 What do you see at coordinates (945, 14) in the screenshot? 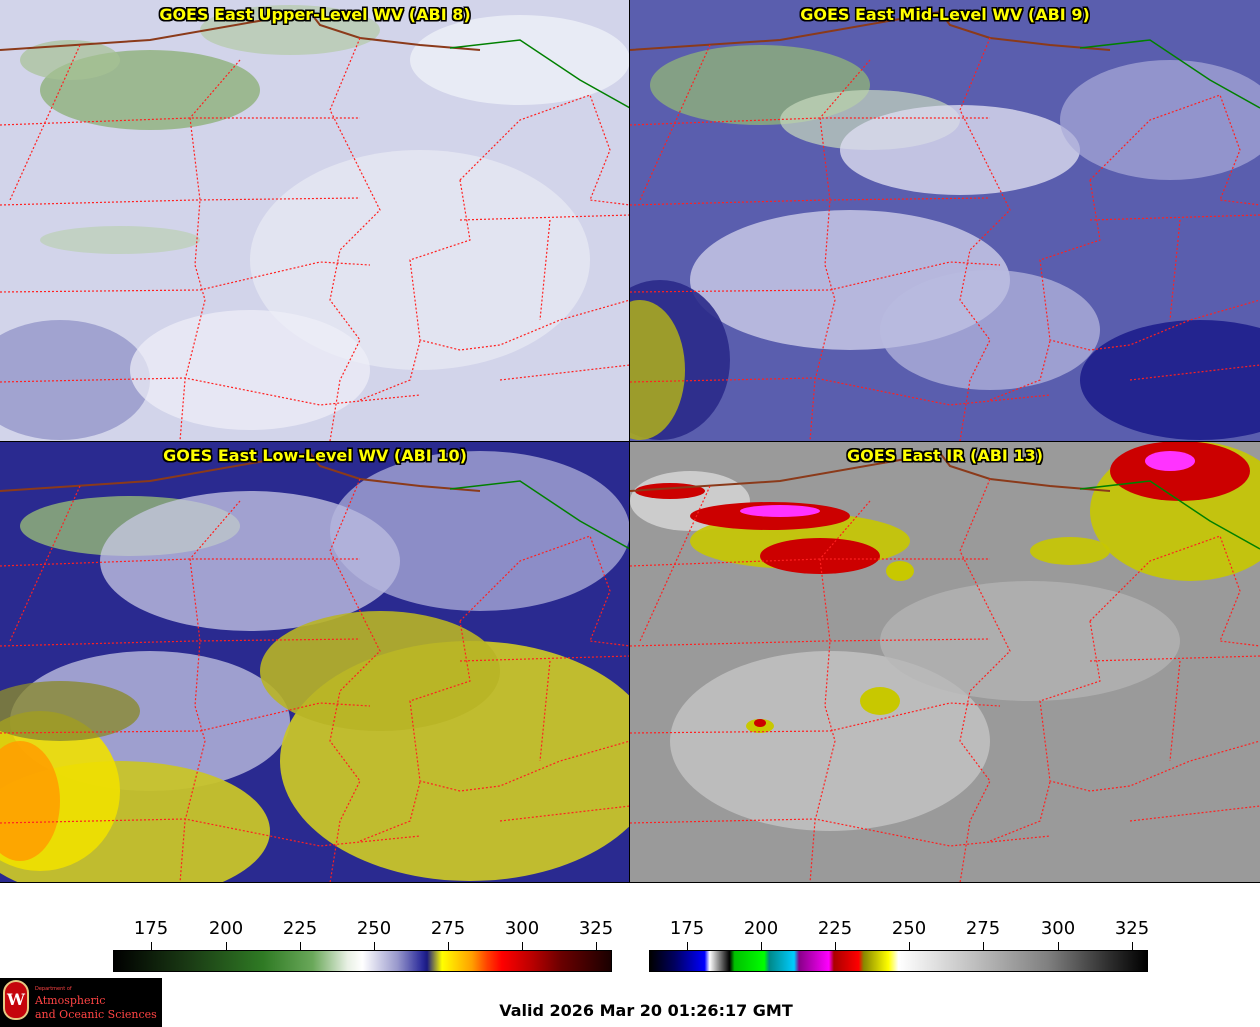
I see `panel-title: GOES East Mid-Level WV (ABI 9)` at bounding box center [945, 14].